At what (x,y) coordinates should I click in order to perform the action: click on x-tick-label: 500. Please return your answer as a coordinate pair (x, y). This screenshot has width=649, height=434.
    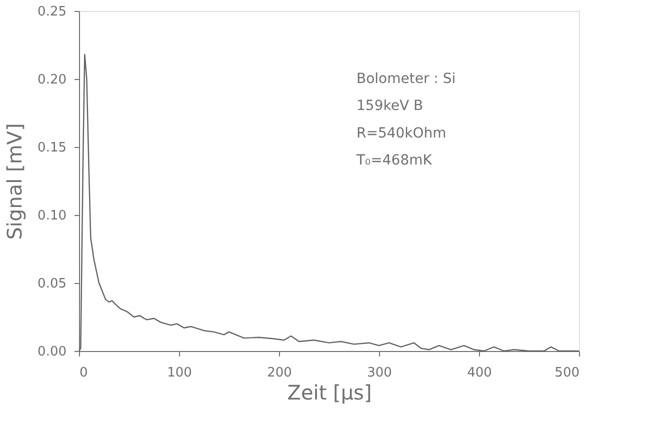
    Looking at the image, I should click on (567, 373).